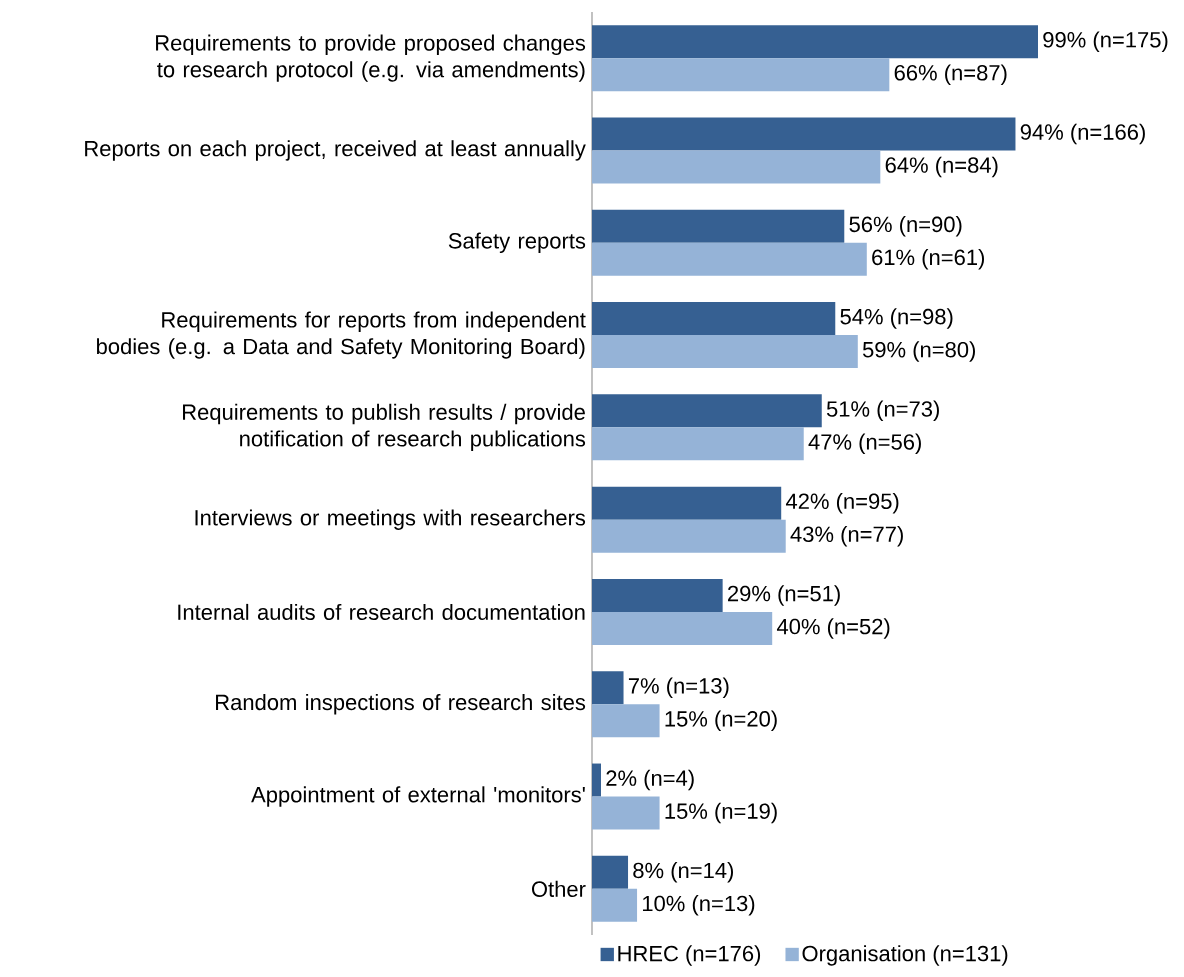 This screenshot has height=977, width=1184. What do you see at coordinates (517, 242) in the screenshot?
I see `y-tick-label: Safety reports` at bounding box center [517, 242].